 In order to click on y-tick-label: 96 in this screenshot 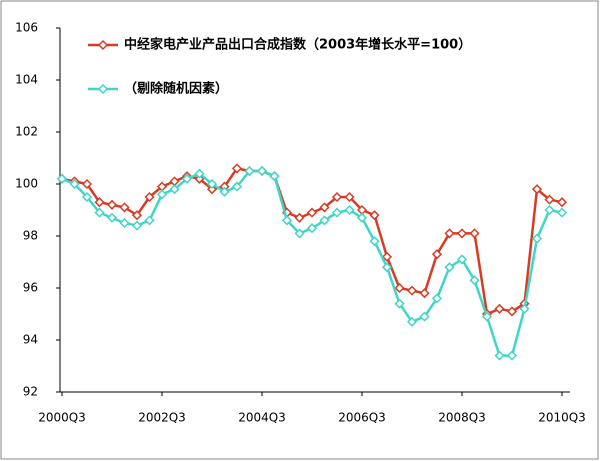, I will do `click(30, 288)`.